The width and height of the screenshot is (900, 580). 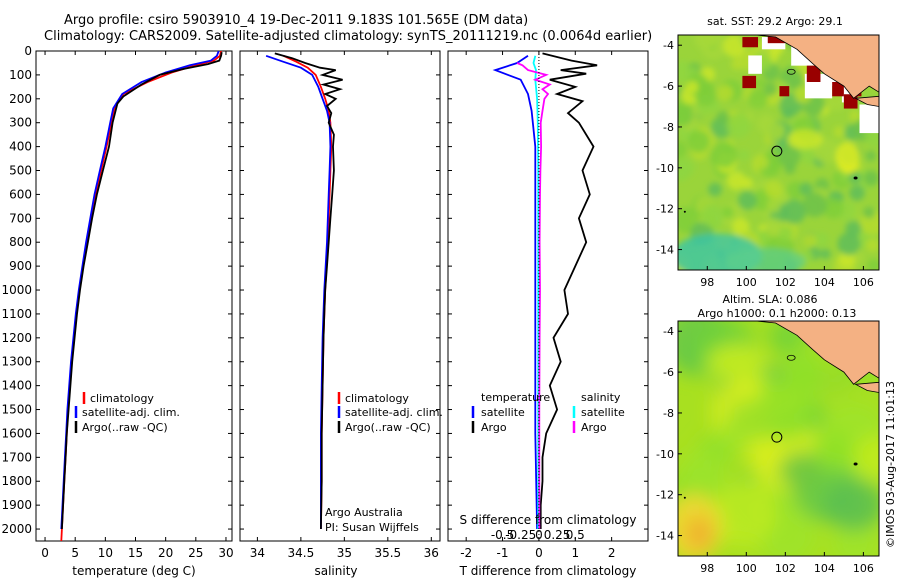 I want to click on x-tick-label: 104, so click(x=824, y=282).